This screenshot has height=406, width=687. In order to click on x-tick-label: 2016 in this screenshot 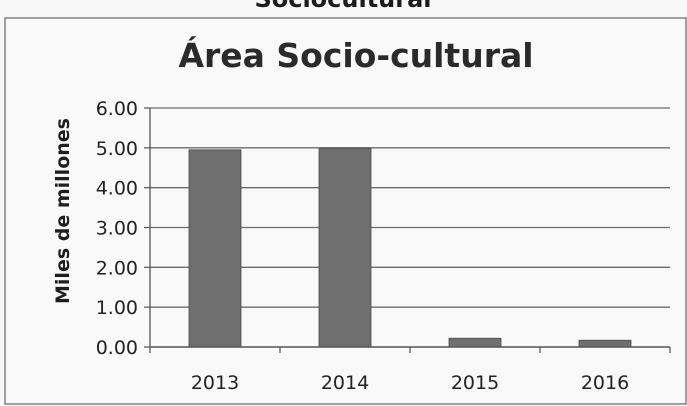, I will do `click(605, 383)`.